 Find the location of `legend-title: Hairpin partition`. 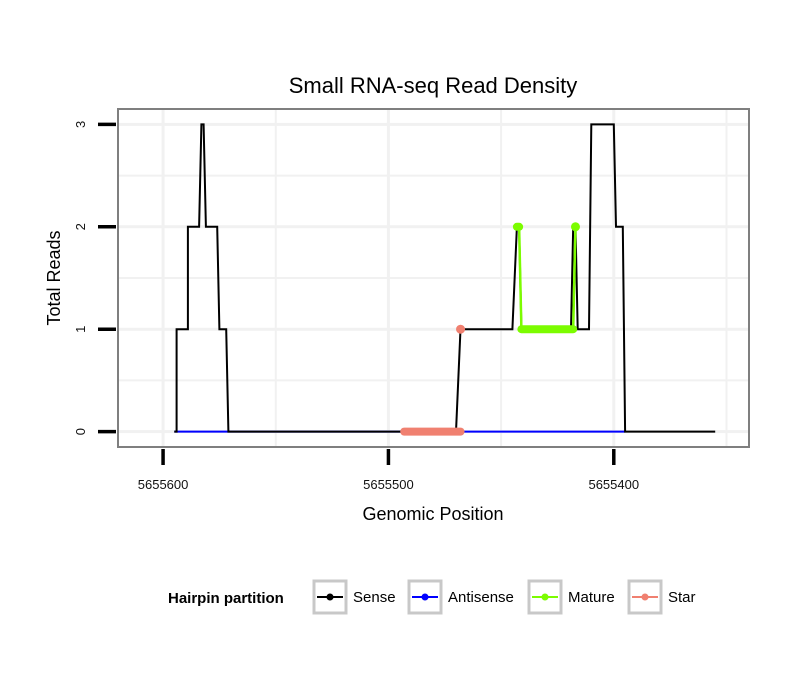

legend-title: Hairpin partition is located at coordinates (226, 598).